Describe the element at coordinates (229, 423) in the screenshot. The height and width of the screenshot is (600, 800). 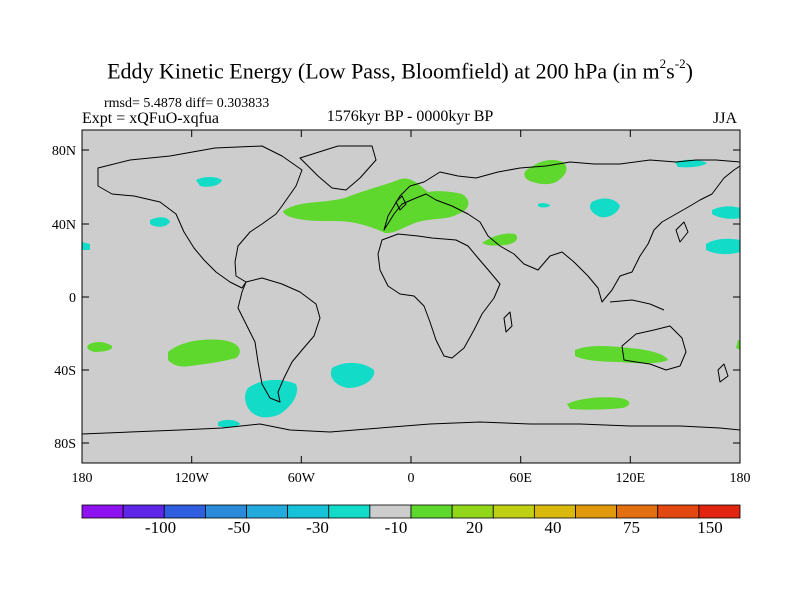
I see `anomaly-southern-ocean-west` at that location.